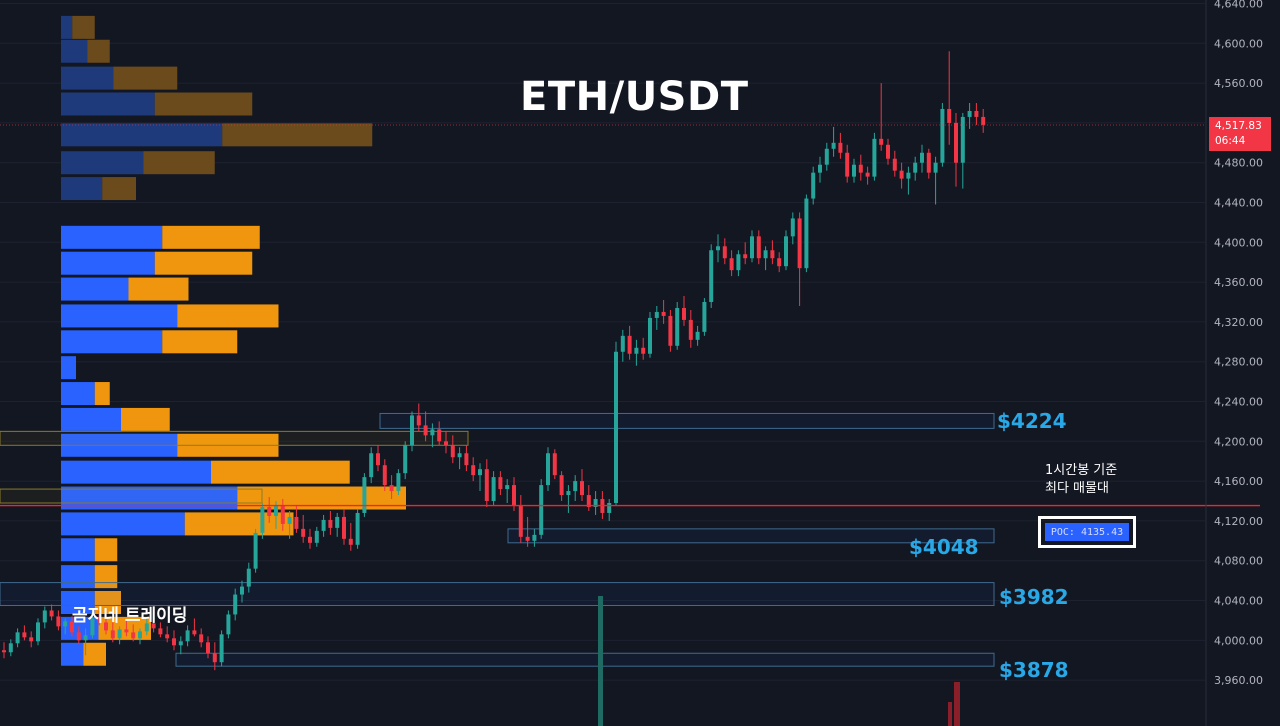  What do you see at coordinates (1238, 402) in the screenshot?
I see `price-tick-label: 4,240.00` at bounding box center [1238, 402].